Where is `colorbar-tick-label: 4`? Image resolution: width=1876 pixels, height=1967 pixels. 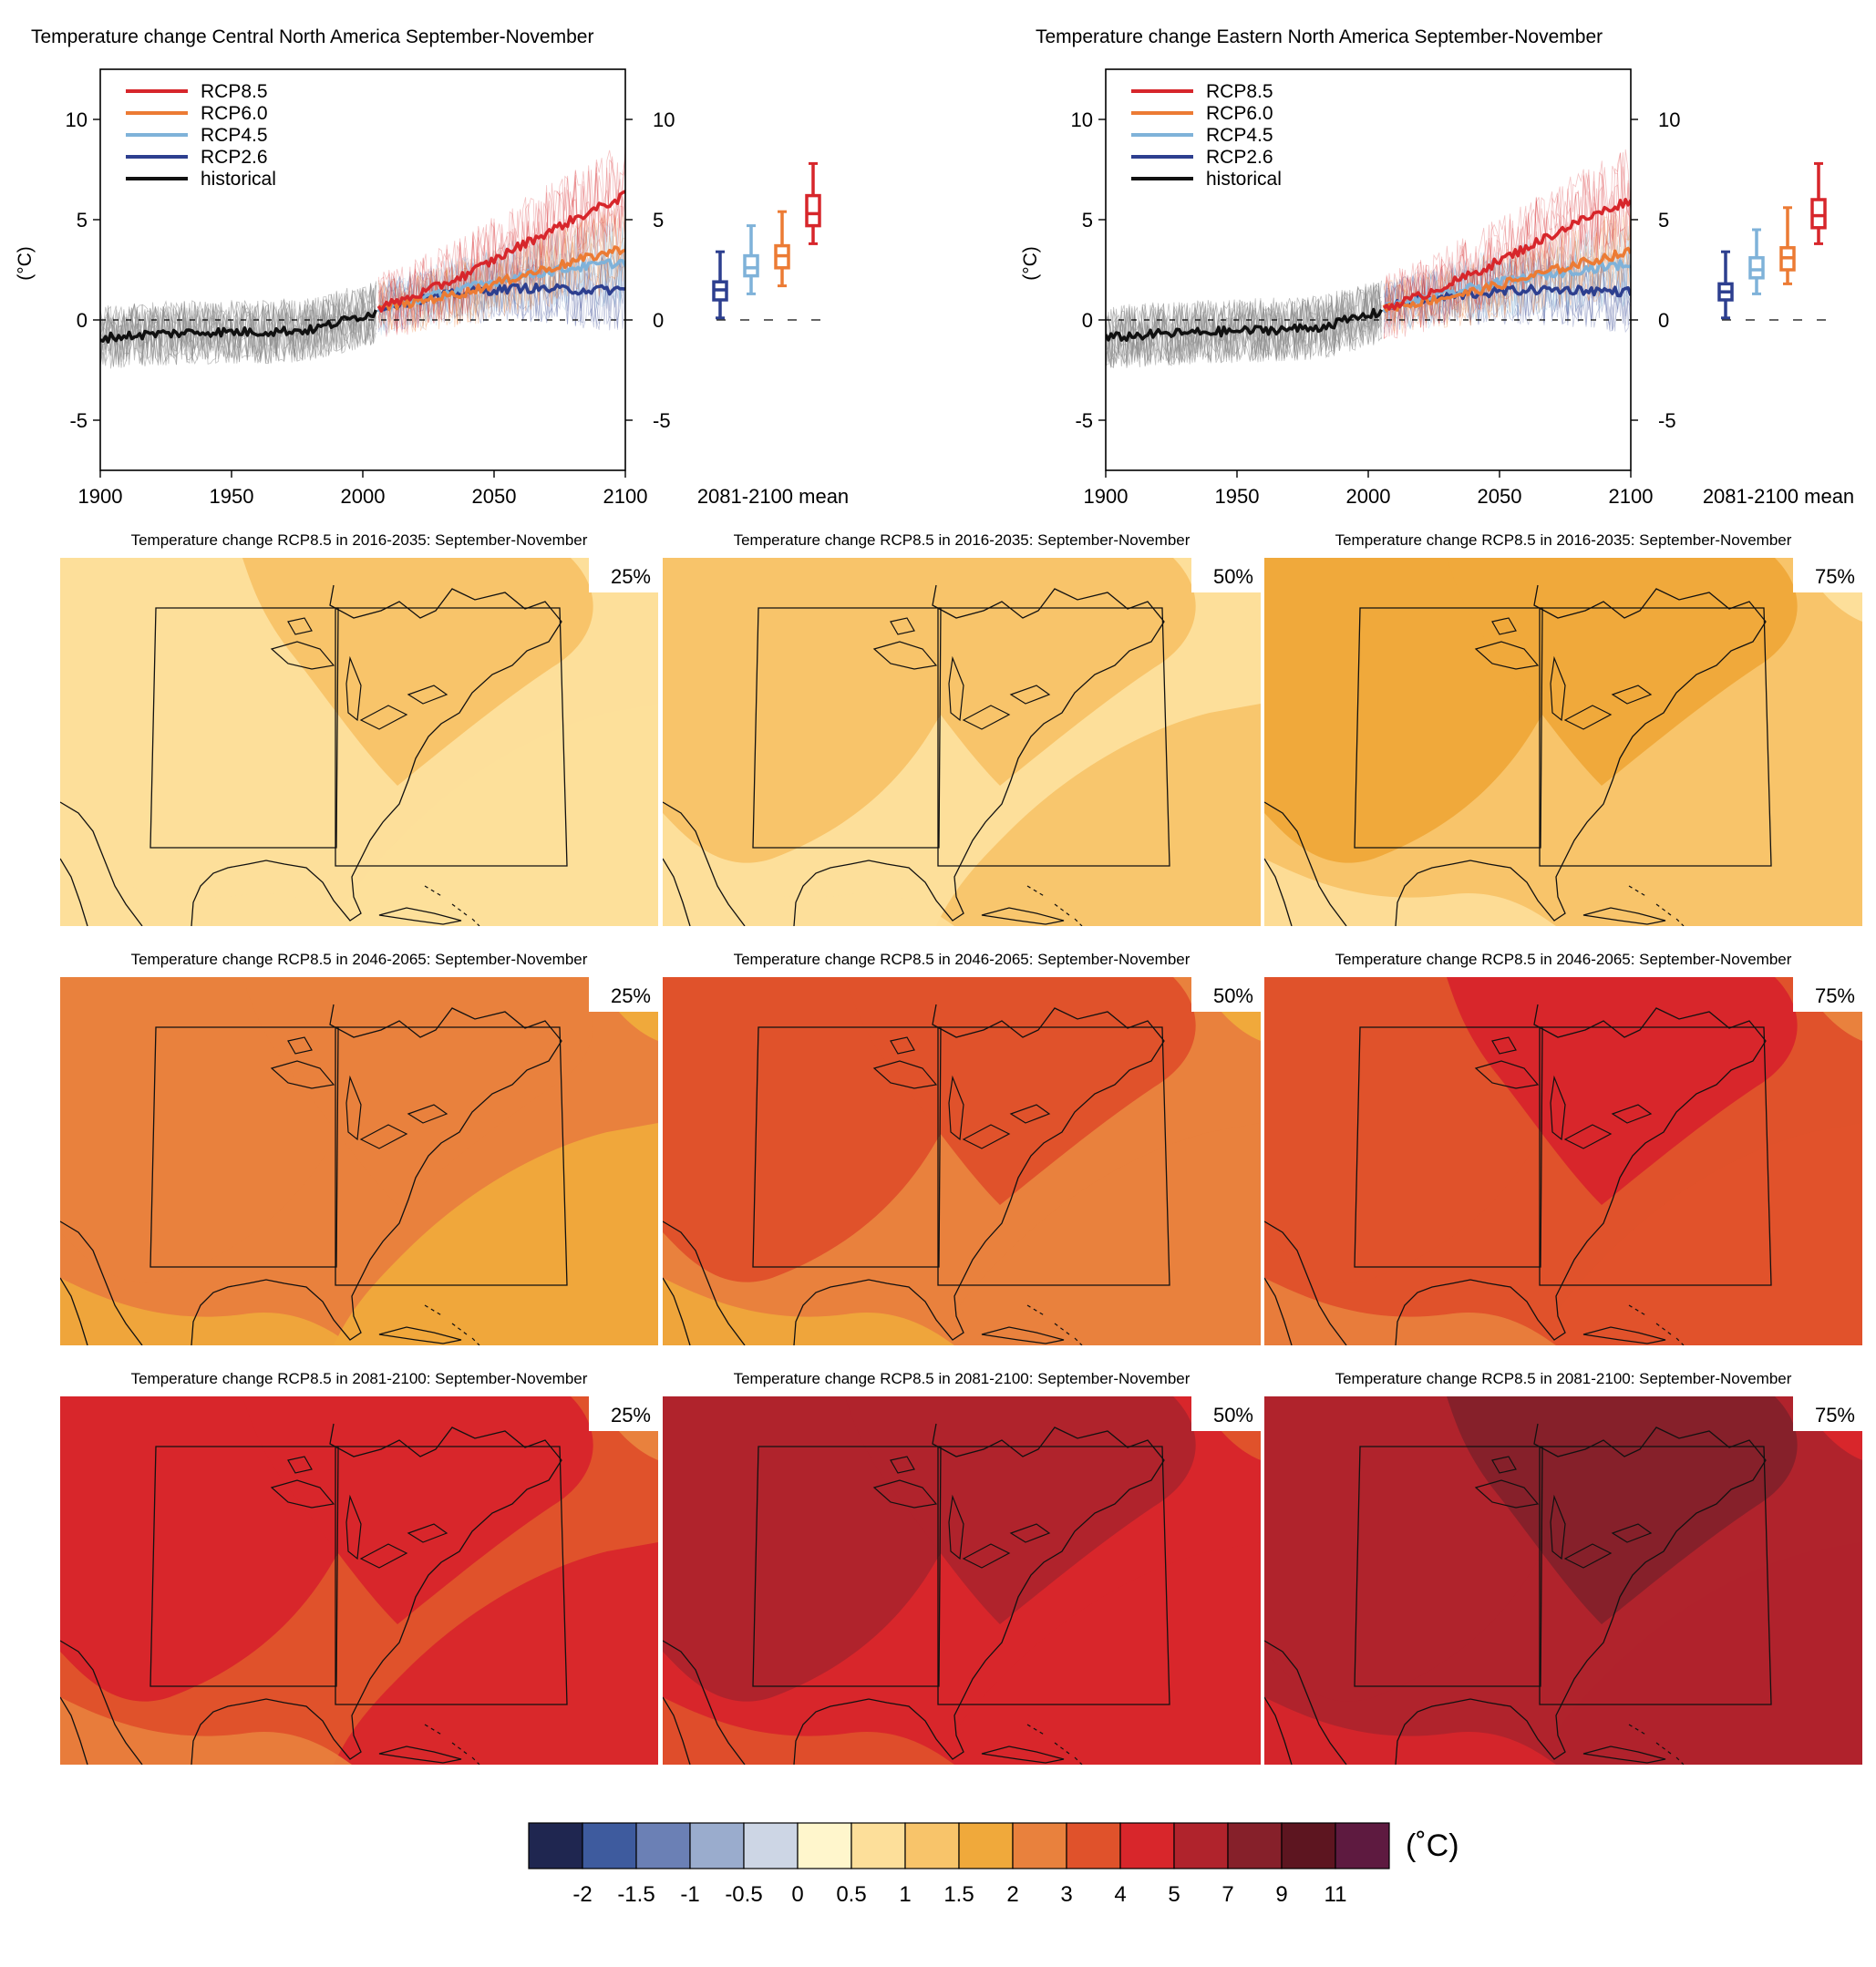
colorbar-tick-label: 4 is located at coordinates (1120, 1894).